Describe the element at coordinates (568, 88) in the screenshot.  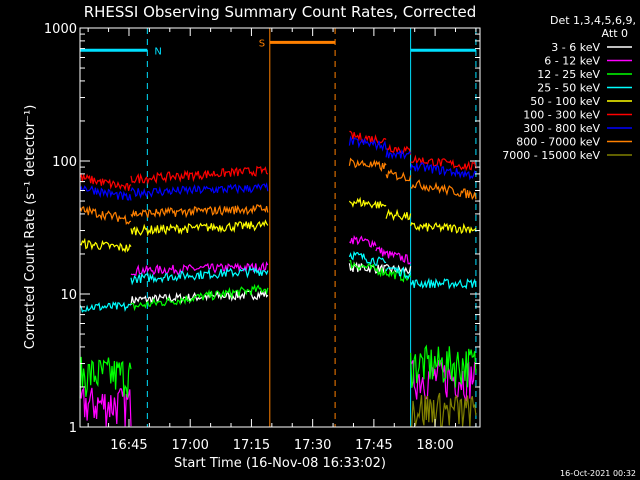
I see `legend-entry-3: 25 - 50 keV` at that location.